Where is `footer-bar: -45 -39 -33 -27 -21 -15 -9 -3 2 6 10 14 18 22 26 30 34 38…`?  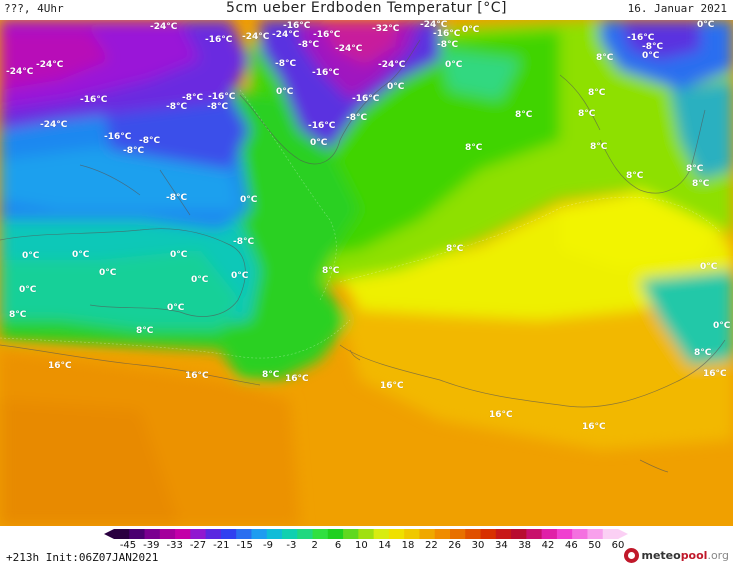
footer-bar: -45 -39 -33 -27 -21 -15 -9 -3 2 6 10 14 18 22 26 30 34 38… is located at coordinates (366, 546).